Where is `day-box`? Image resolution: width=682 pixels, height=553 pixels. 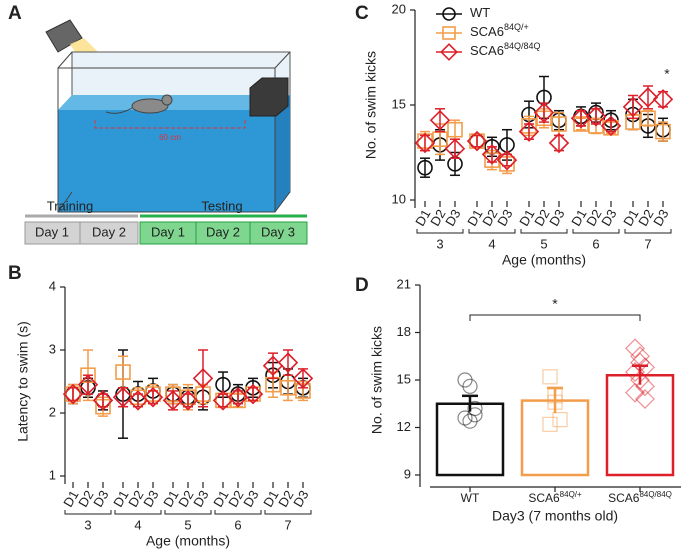
day-box is located at coordinates (278, 233).